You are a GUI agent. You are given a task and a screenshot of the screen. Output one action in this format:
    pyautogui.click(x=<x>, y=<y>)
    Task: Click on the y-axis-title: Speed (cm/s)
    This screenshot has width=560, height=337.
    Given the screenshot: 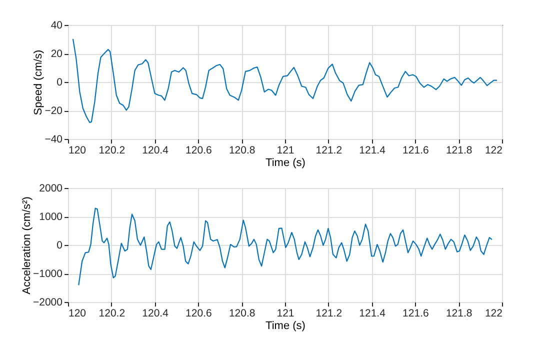 What is the action you would take?
    pyautogui.click(x=38, y=83)
    